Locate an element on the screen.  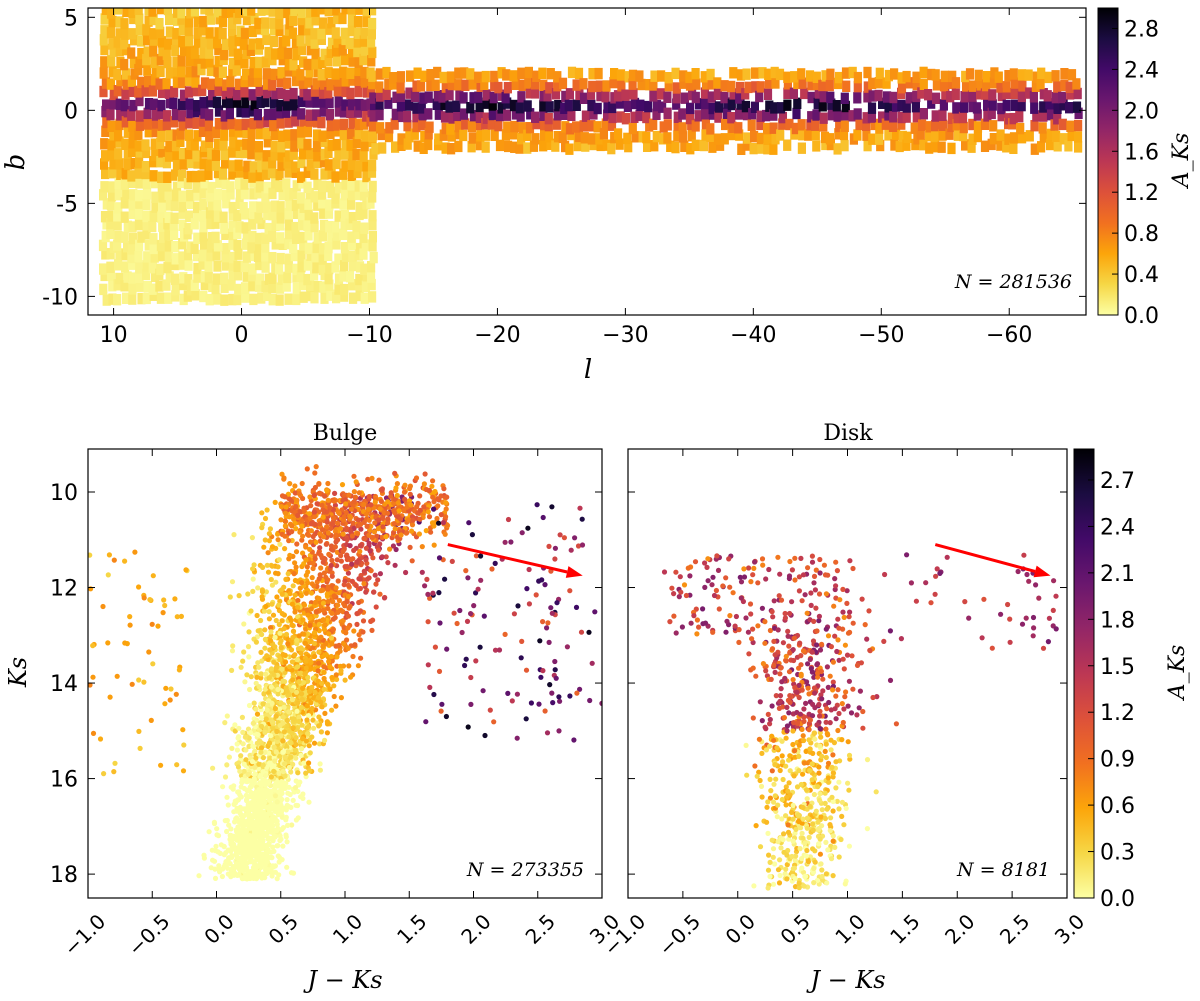
sky-map-colorbar-tick-label: 1.2 is located at coordinates (1141, 193).